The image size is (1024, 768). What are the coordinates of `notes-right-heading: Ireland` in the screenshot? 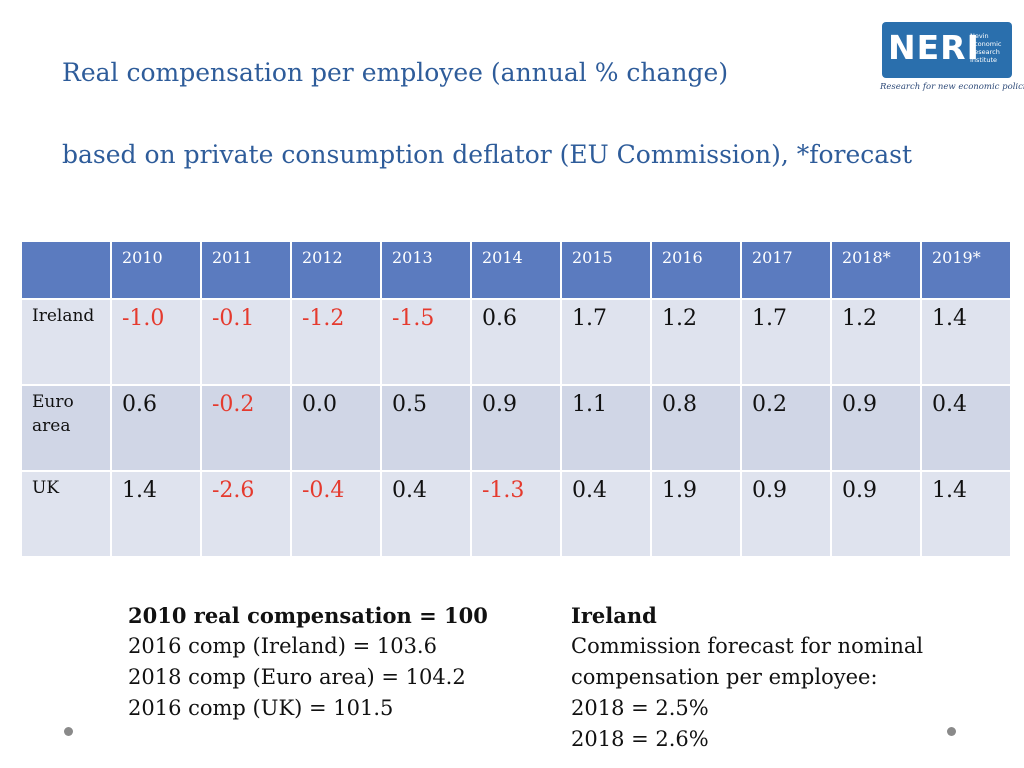 It's located at (614, 615).